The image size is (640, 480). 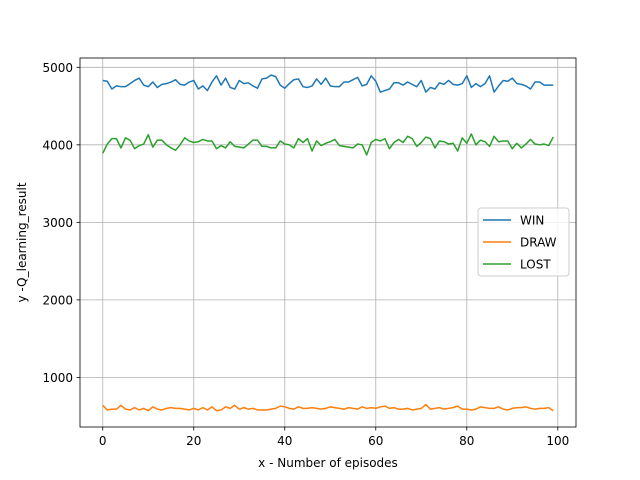 I want to click on legend-label-win: WIN, so click(x=532, y=221).